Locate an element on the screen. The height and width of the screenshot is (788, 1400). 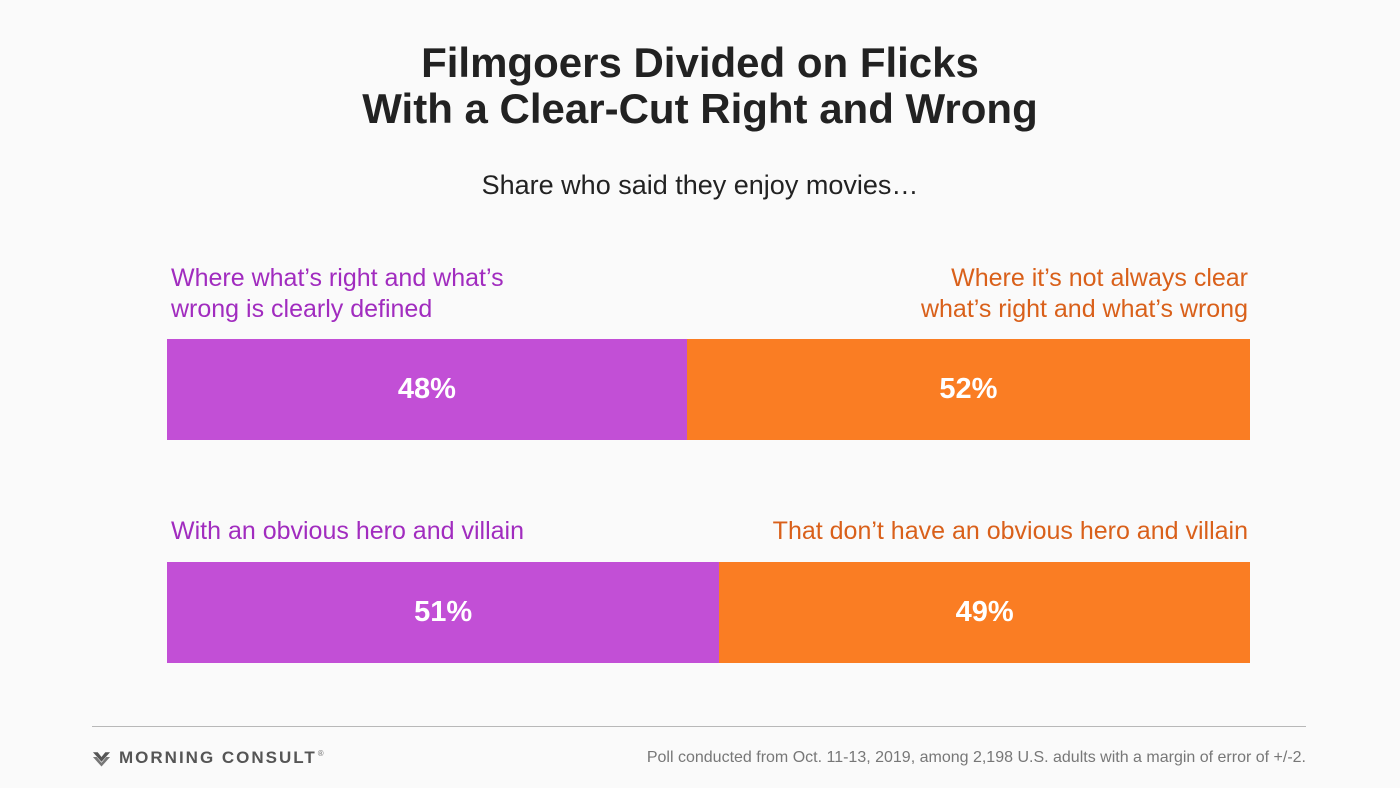
bar-segment-row-2-right: 49% is located at coordinates (984, 612).